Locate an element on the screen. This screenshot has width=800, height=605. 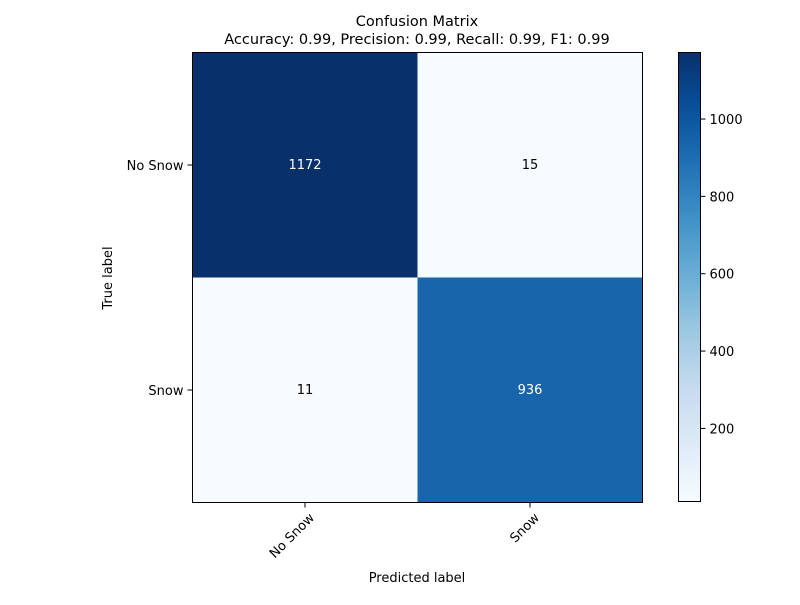
x-tick-label: No Snow is located at coordinates (292, 535).